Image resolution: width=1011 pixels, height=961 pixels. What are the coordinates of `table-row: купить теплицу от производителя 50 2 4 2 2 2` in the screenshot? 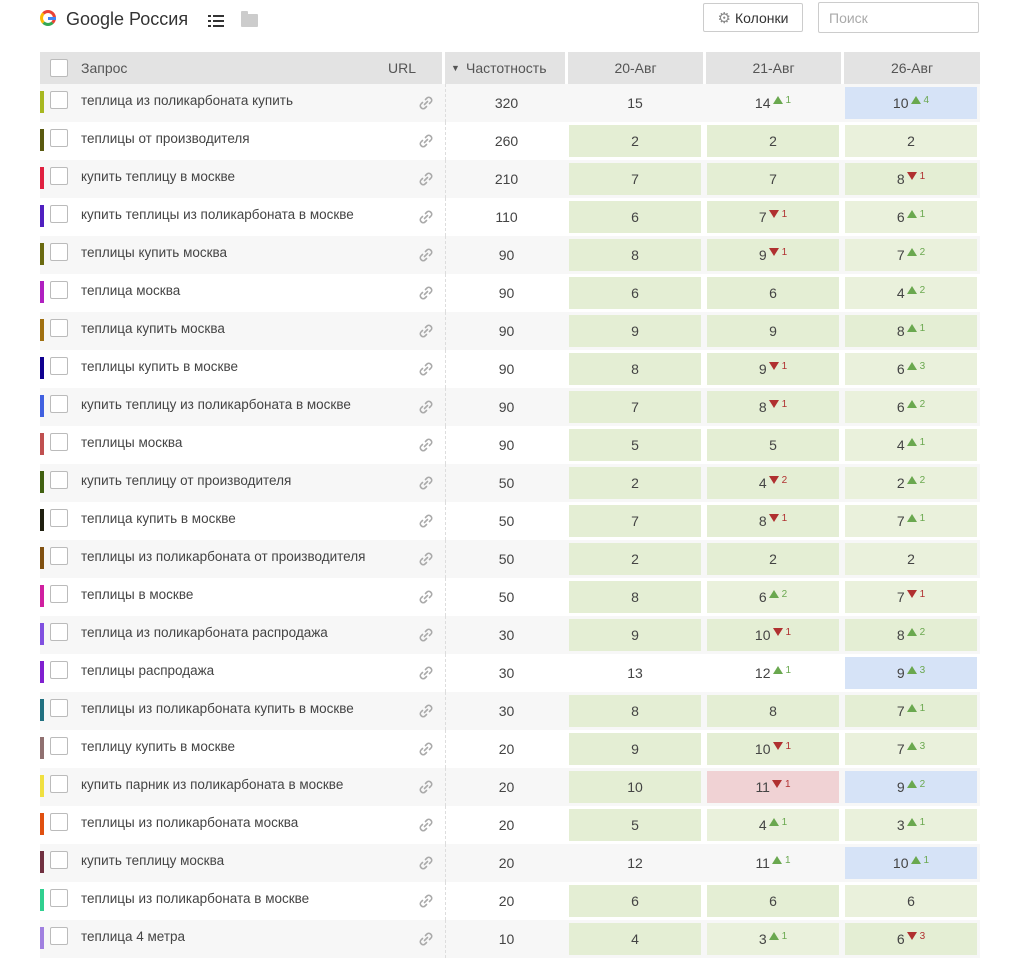 It's located at (510, 483).